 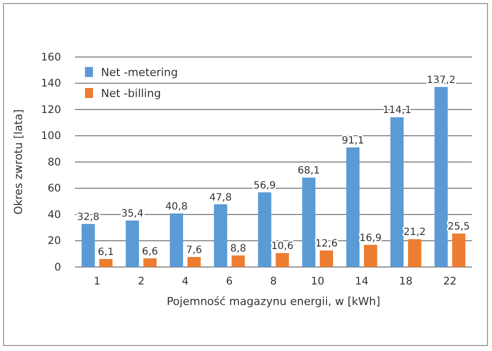 I want to click on data-label: 6,1, so click(x=106, y=252).